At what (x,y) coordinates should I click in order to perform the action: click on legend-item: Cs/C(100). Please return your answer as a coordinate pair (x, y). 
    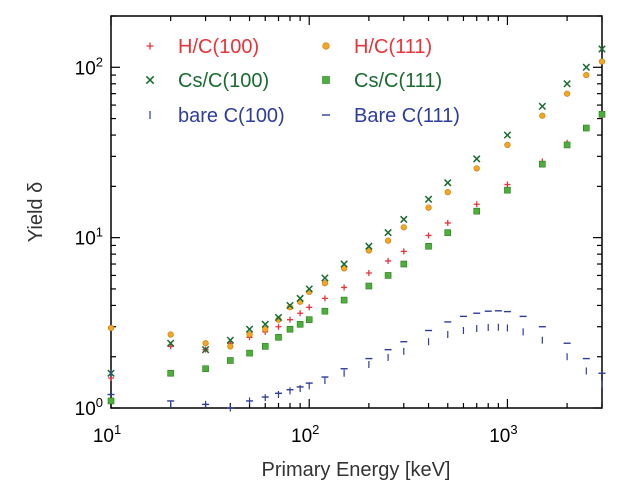
    Looking at the image, I should click on (207, 81).